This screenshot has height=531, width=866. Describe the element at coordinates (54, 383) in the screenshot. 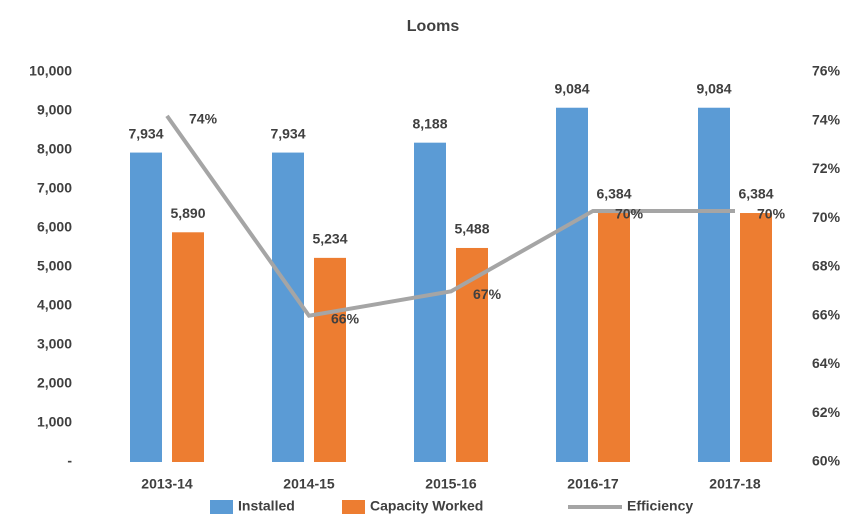

I see `y-tick-label: 2,000` at that location.